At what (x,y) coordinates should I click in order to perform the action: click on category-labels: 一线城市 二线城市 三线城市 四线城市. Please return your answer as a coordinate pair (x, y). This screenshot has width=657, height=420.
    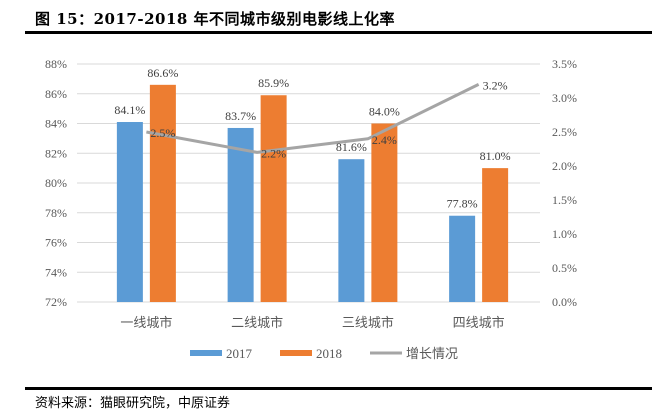
    Looking at the image, I should click on (312, 323).